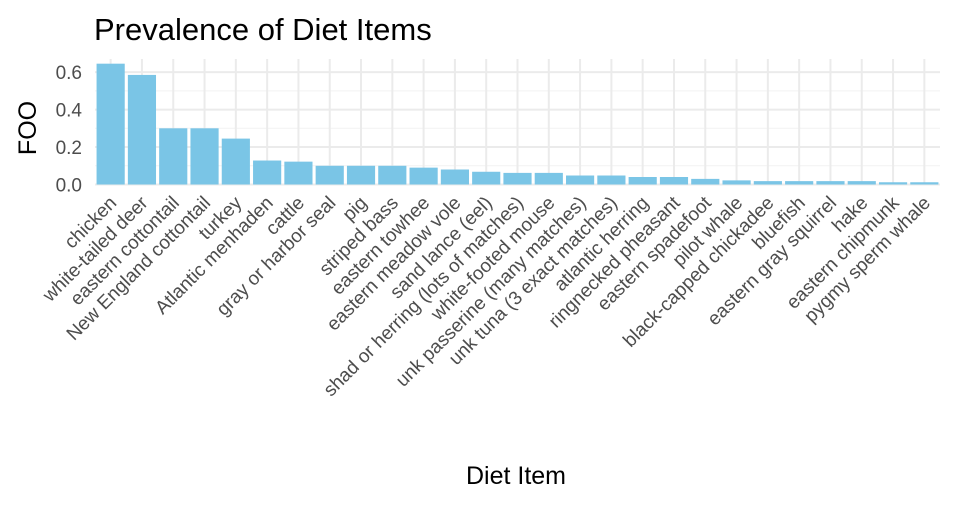 Image resolution: width=954 pixels, height=506 pixels. I want to click on bar-black-capped-chickadee, so click(767, 183).